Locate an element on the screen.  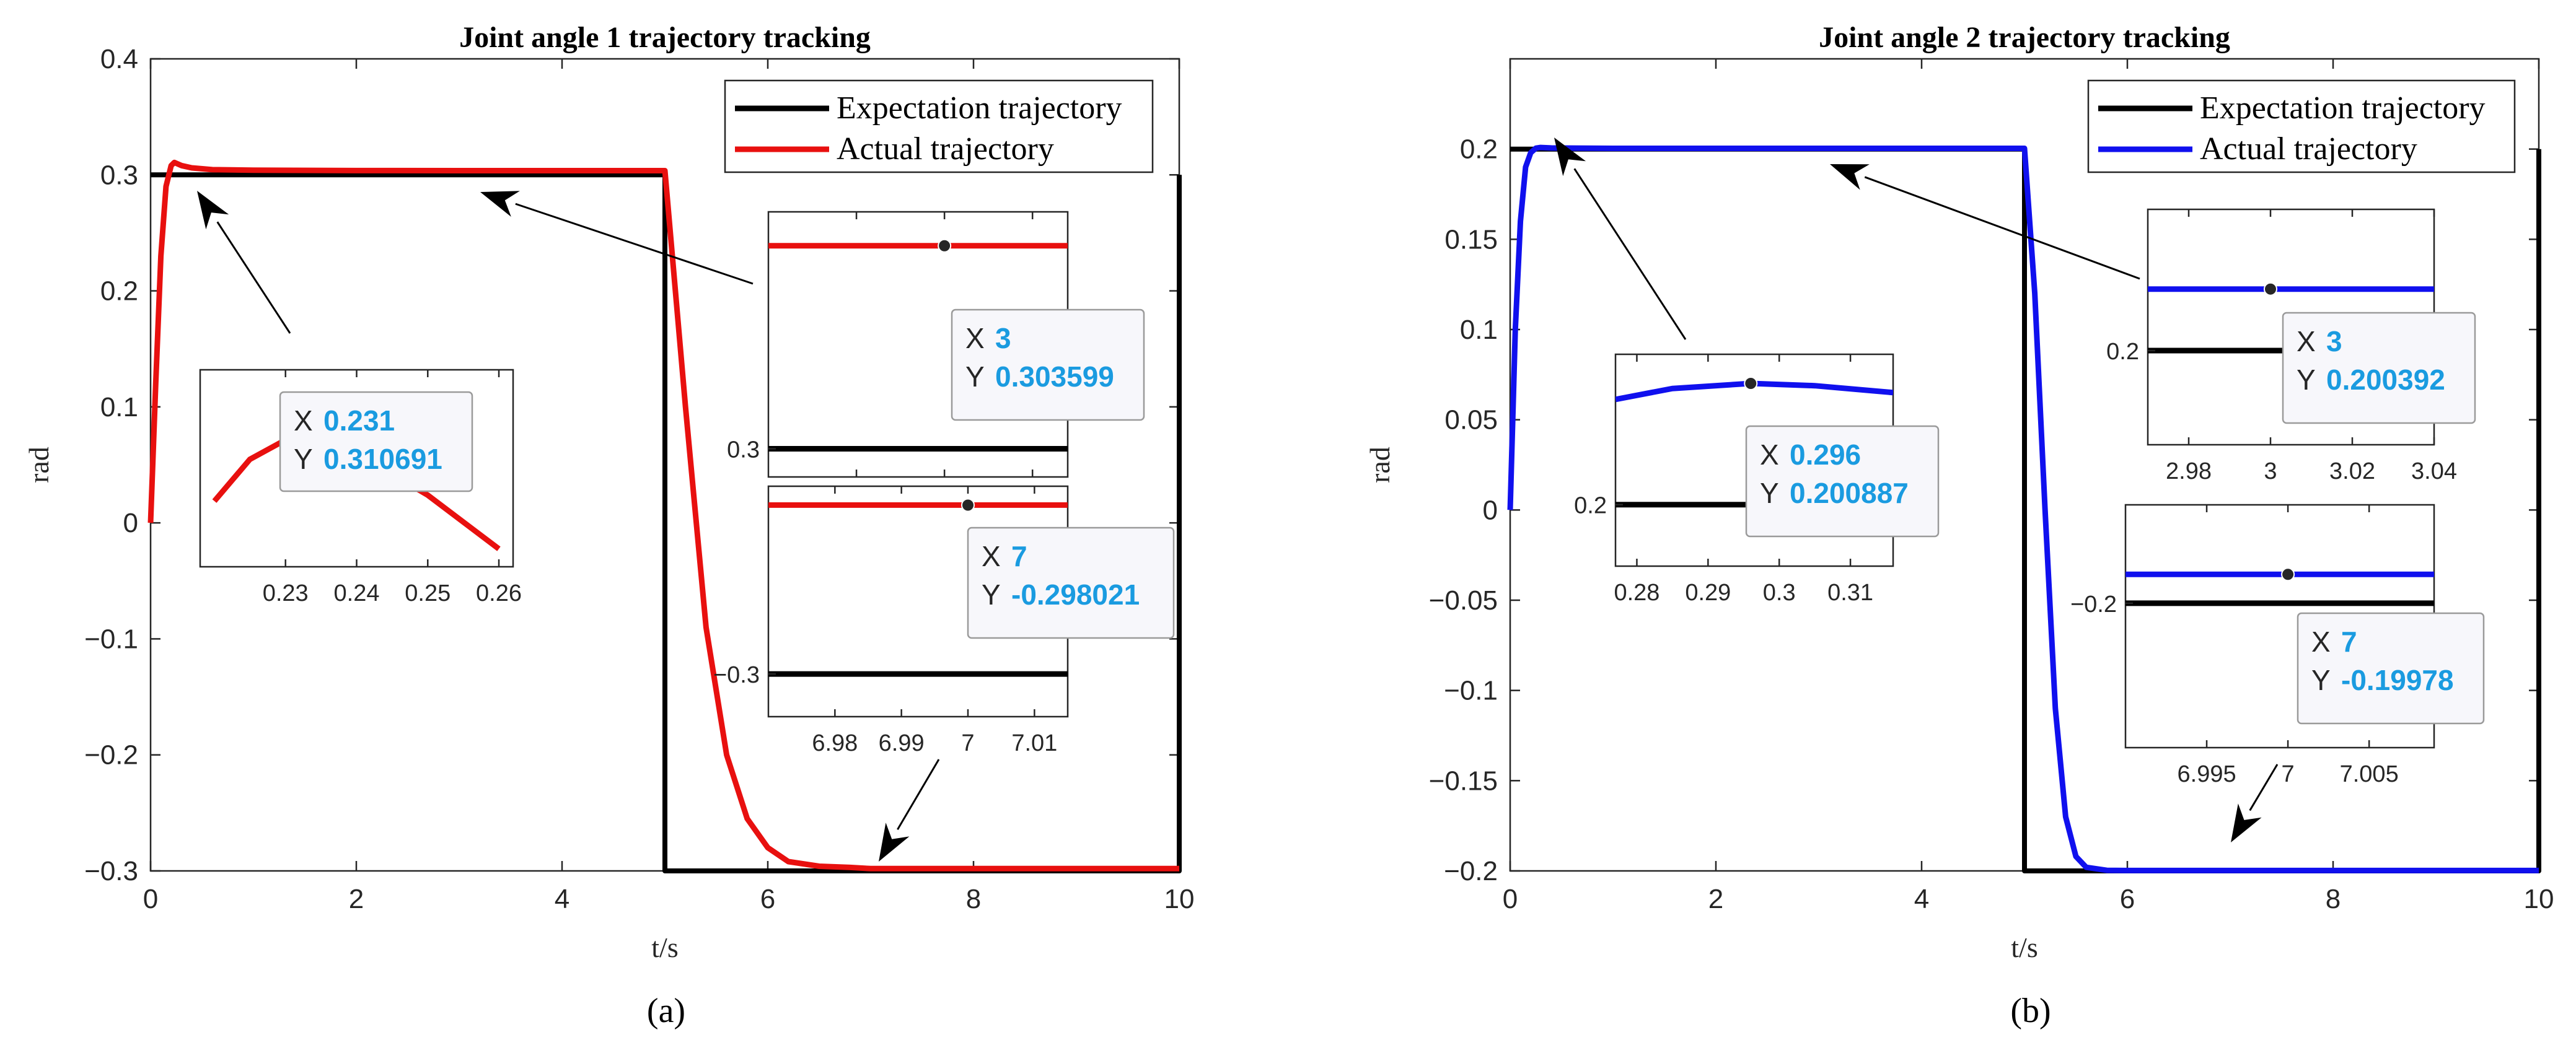
inset-y-tick-label: −0.2 is located at coordinates (2093, 605).